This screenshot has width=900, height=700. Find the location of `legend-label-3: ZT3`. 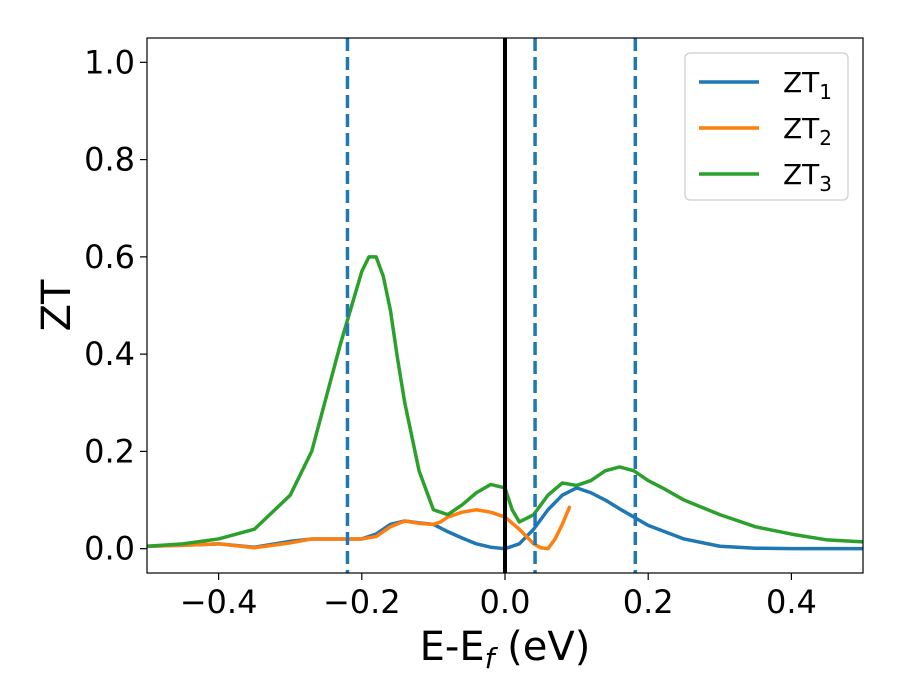

legend-label-3: ZT3 is located at coordinates (807, 177).